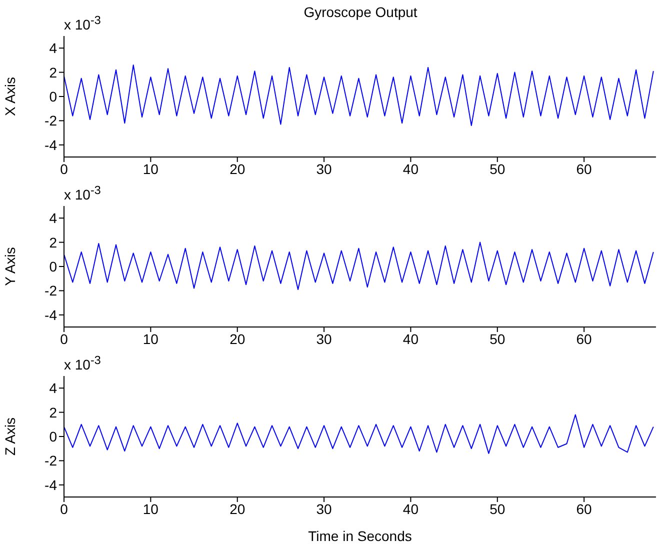 The height and width of the screenshot is (544, 657). What do you see at coordinates (360, 536) in the screenshot?
I see `x-axis-title: Time in Seconds` at bounding box center [360, 536].